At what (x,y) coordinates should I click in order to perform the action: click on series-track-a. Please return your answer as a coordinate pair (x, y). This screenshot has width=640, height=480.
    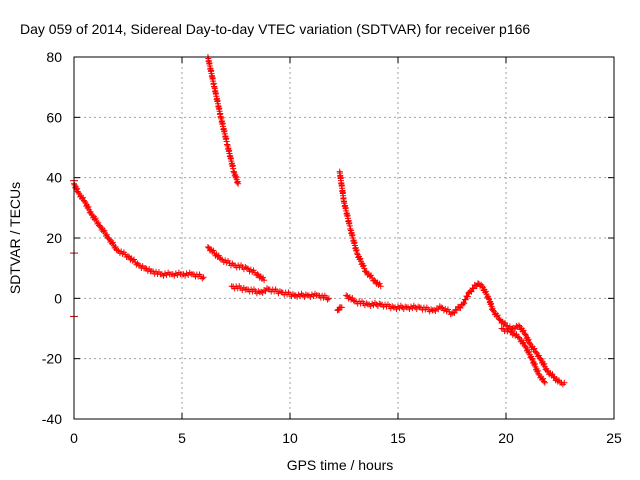
    Looking at the image, I should click on (139, 231).